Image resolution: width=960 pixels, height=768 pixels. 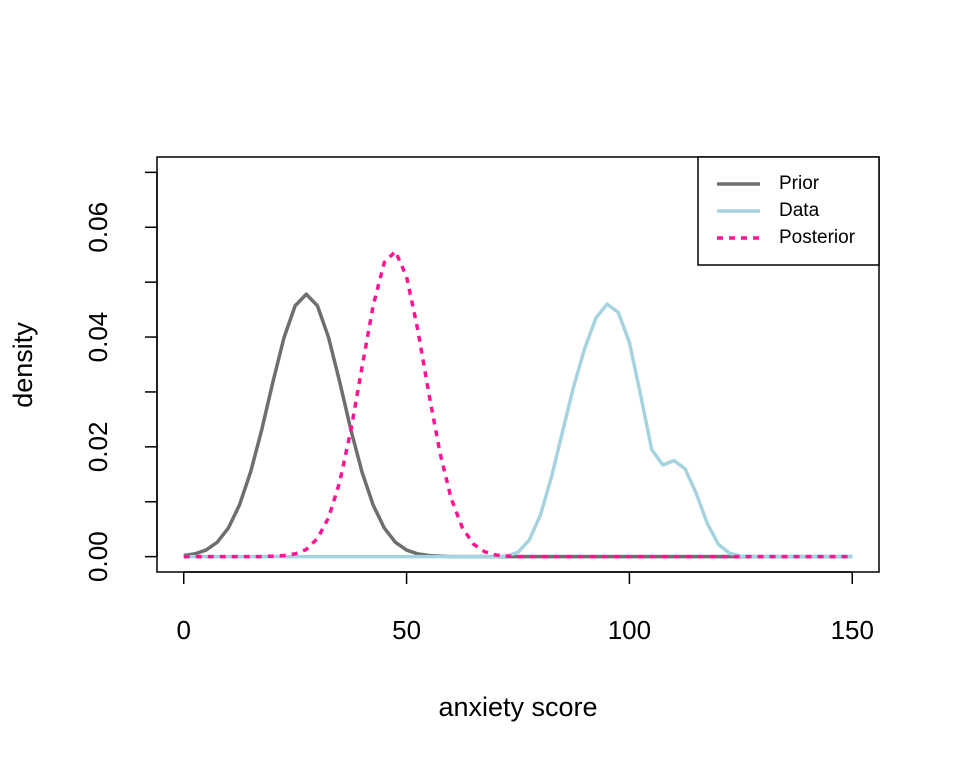 What do you see at coordinates (517, 707) in the screenshot?
I see `x-axis-title: anxiety score` at bounding box center [517, 707].